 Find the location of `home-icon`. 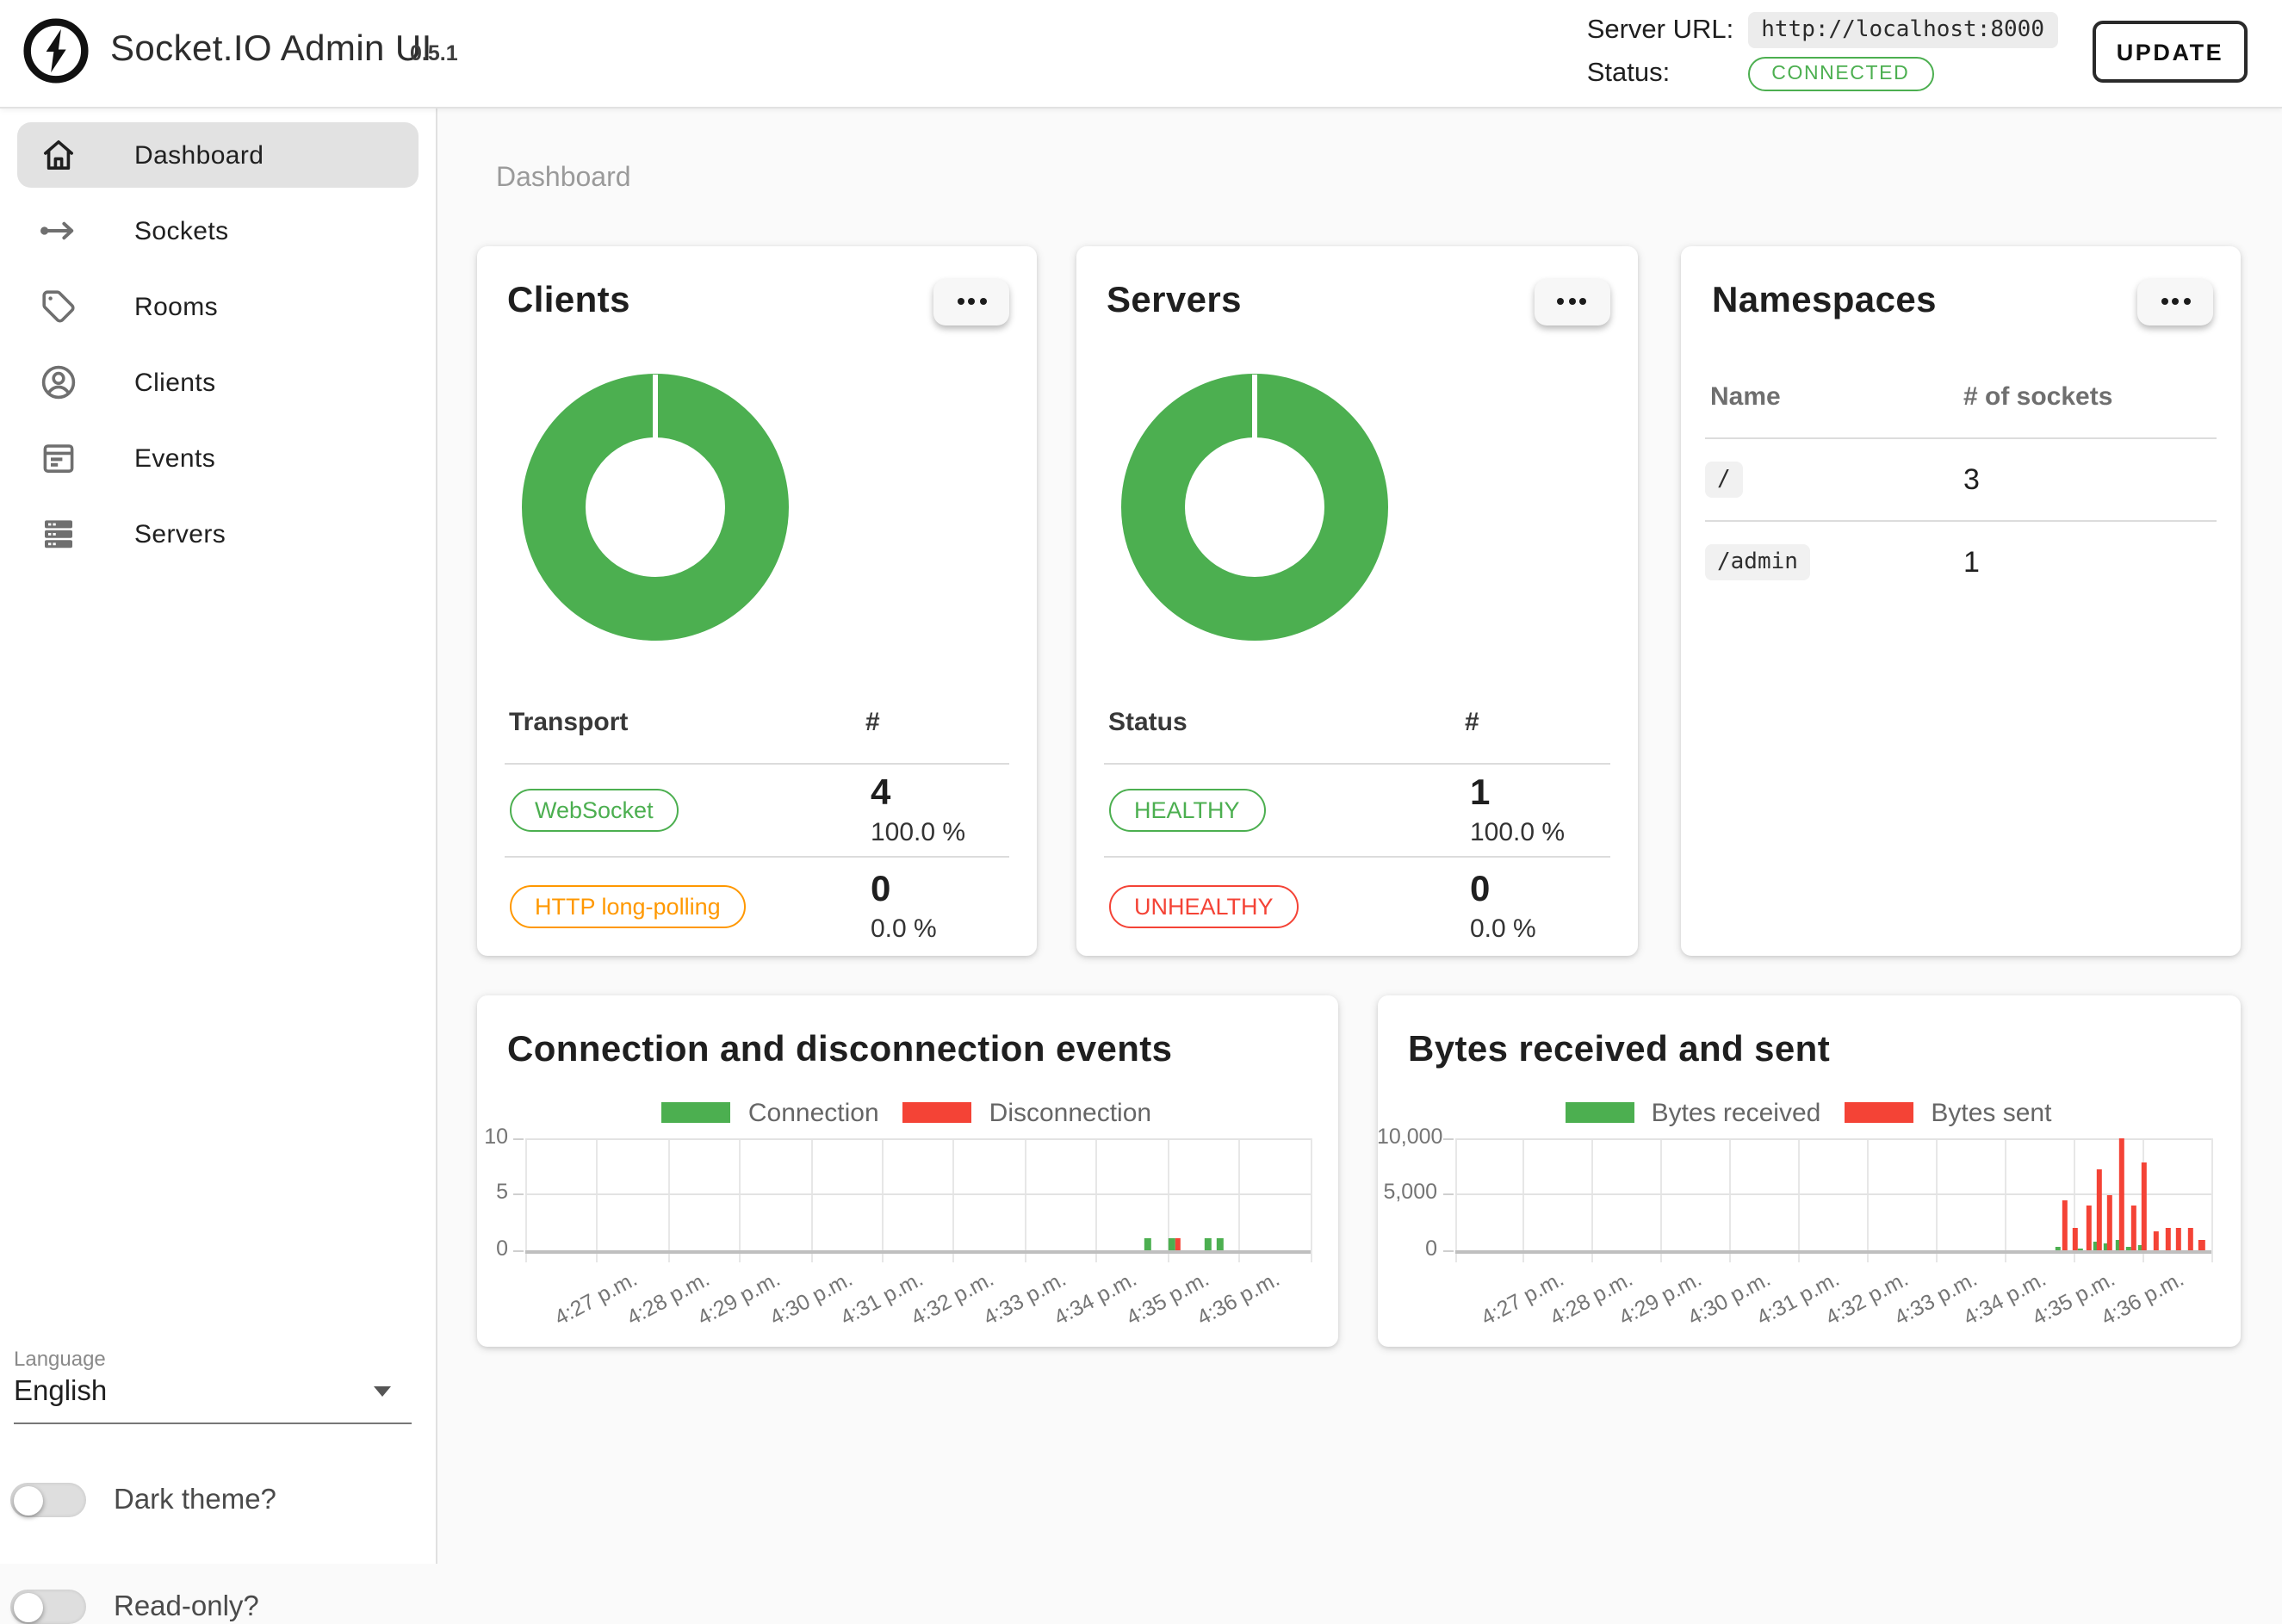

home-icon is located at coordinates (58, 155).